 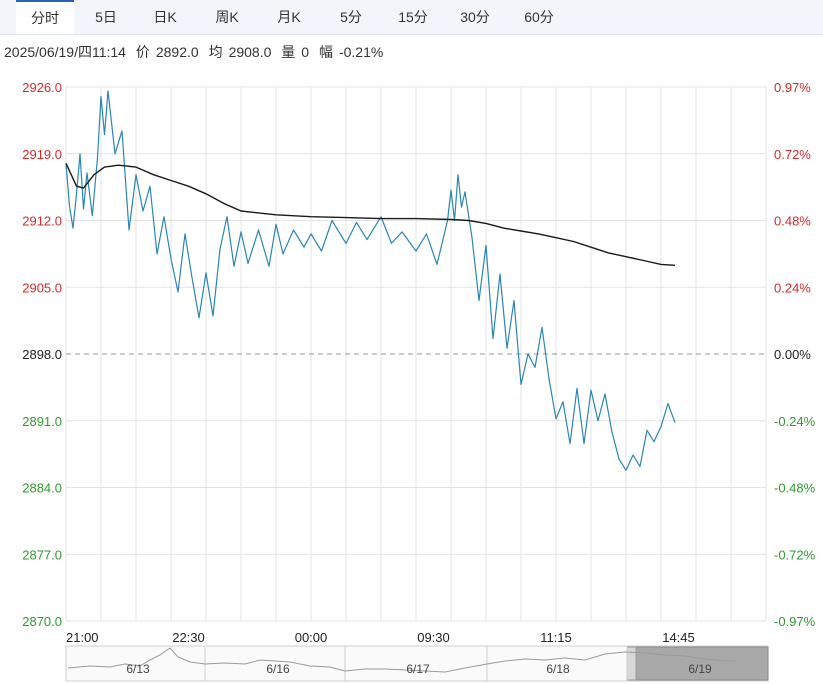 What do you see at coordinates (792, 354) in the screenshot?
I see `y-tick-pct-label: 0.00%` at bounding box center [792, 354].